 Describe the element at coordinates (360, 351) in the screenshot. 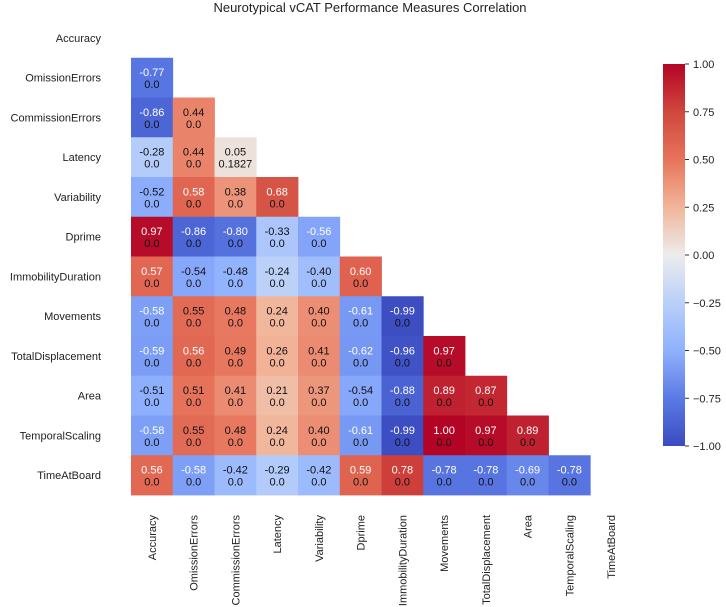

I see `cell-correlation-label: -0.62` at that location.